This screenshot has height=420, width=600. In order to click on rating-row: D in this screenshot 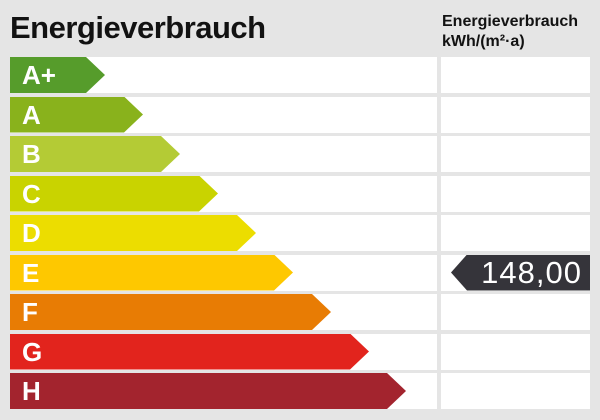, I will do `click(300, 233)`.